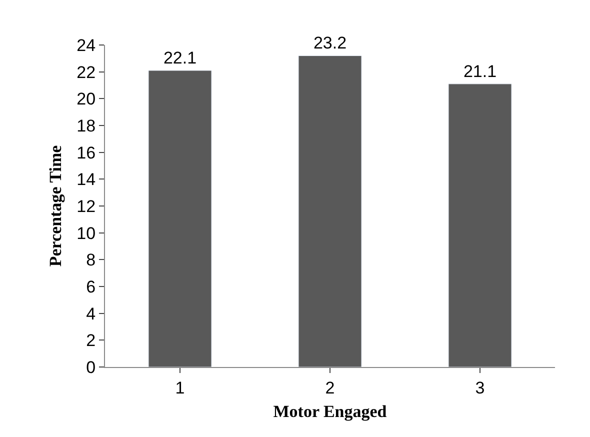 The image size is (590, 437). Describe the element at coordinates (86, 99) in the screenshot. I see `y-tick-label: 20` at that location.